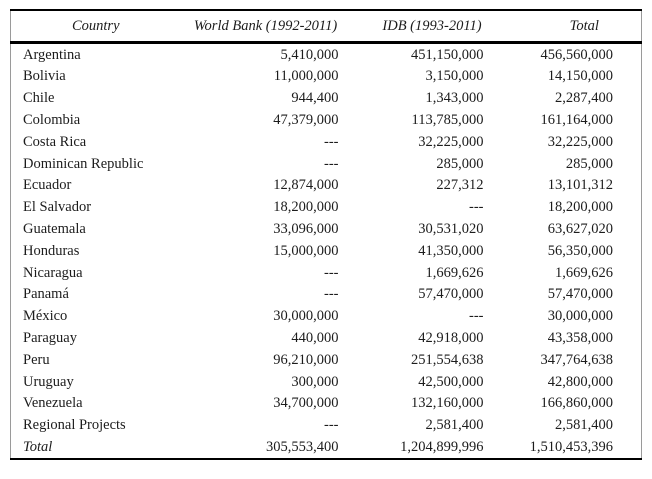 This screenshot has height=479, width=652. I want to click on total-cell: 2,581,400, so click(584, 425).